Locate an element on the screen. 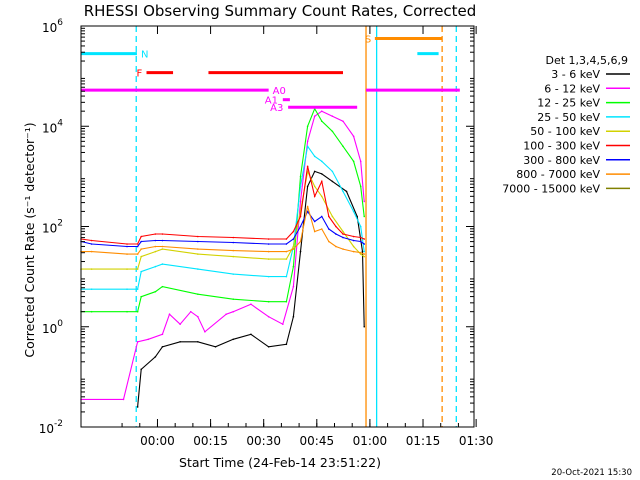 Image resolution: width=640 pixels, height=480 pixels. x-tick-label-6: 01:30 is located at coordinates (476, 441).